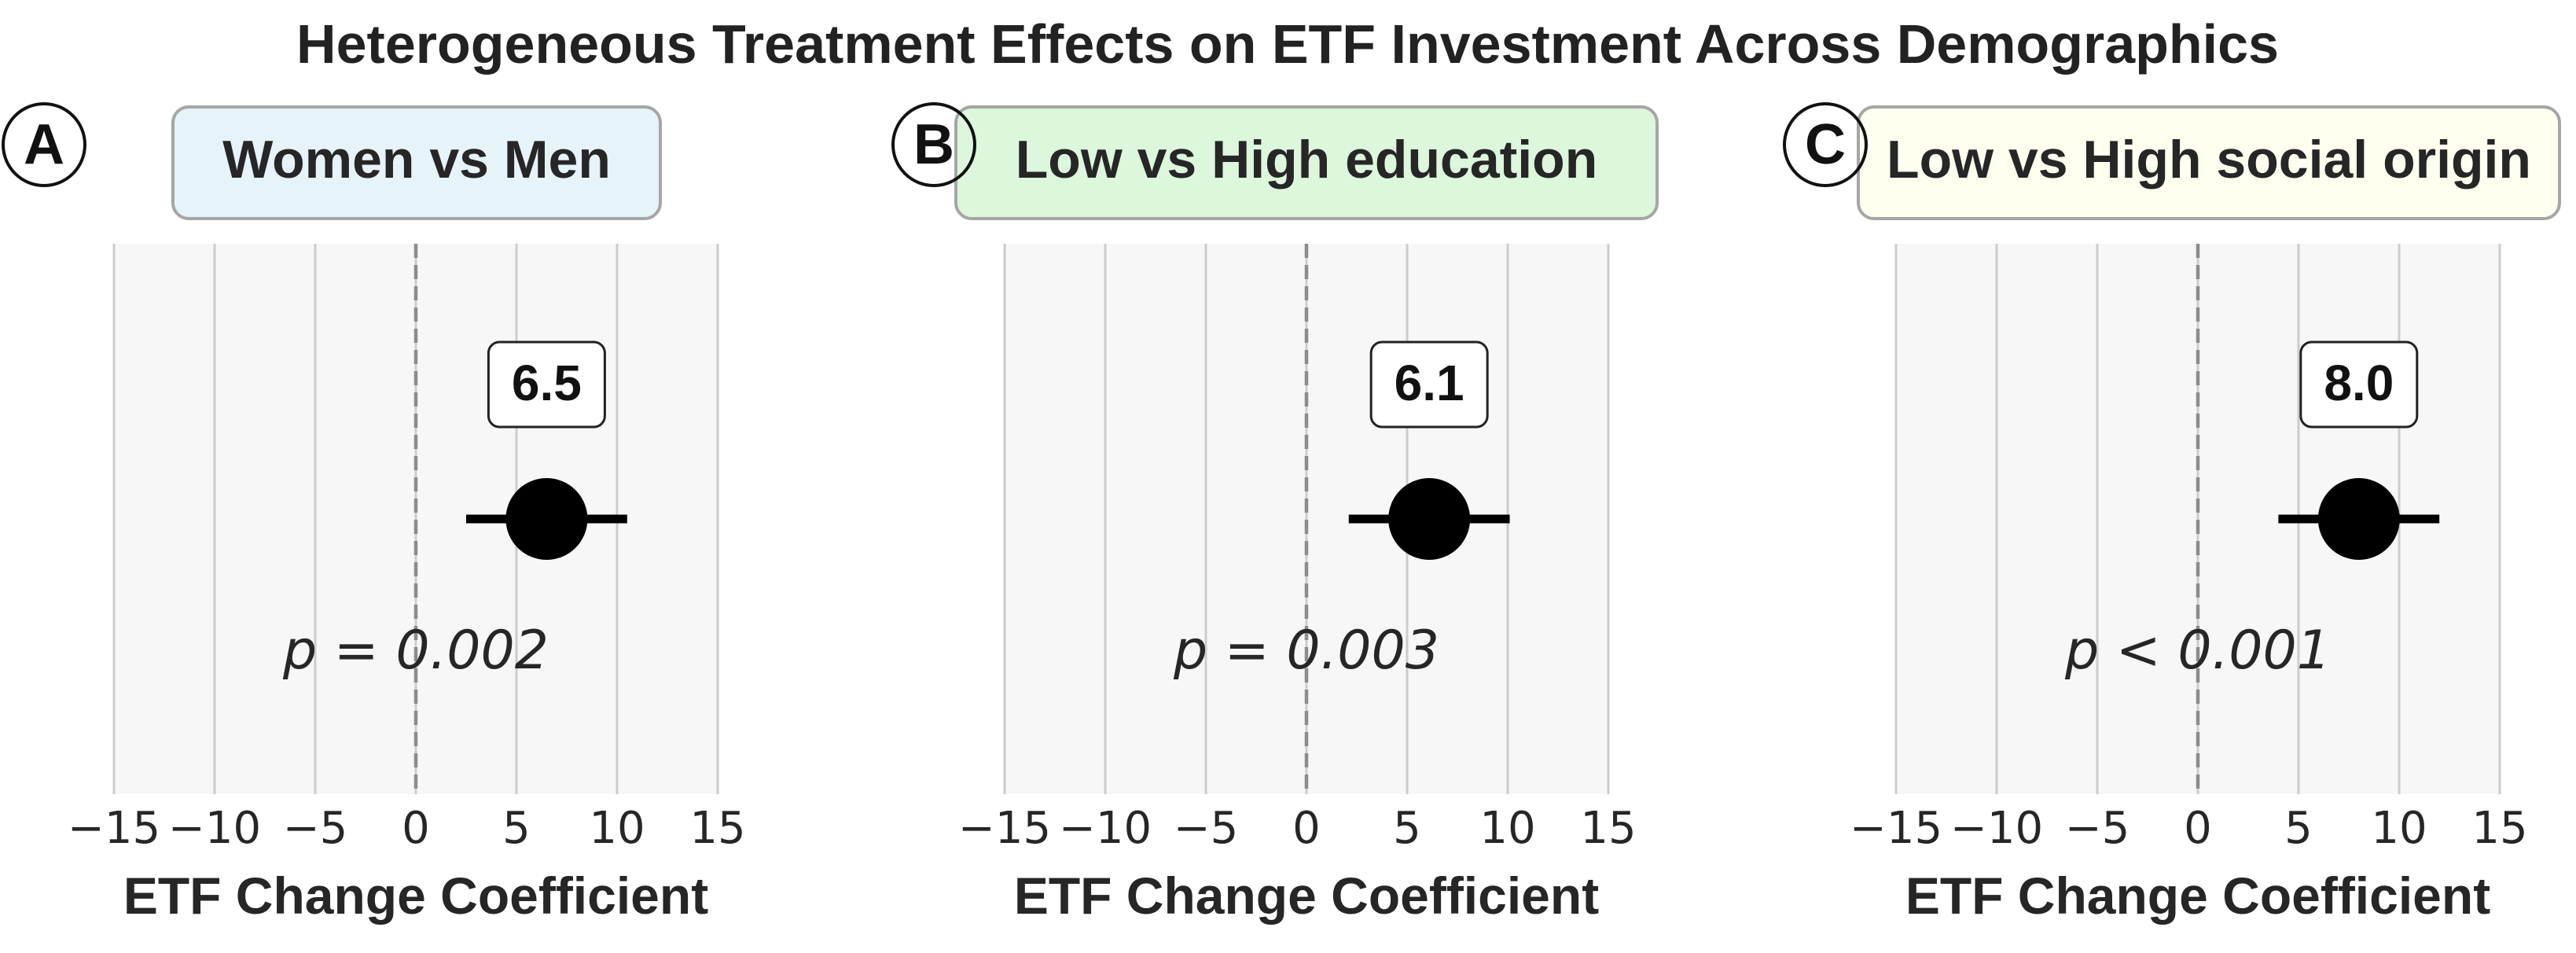 The height and width of the screenshot is (953, 2576). I want to click on value-label: 6.1, so click(1429, 383).